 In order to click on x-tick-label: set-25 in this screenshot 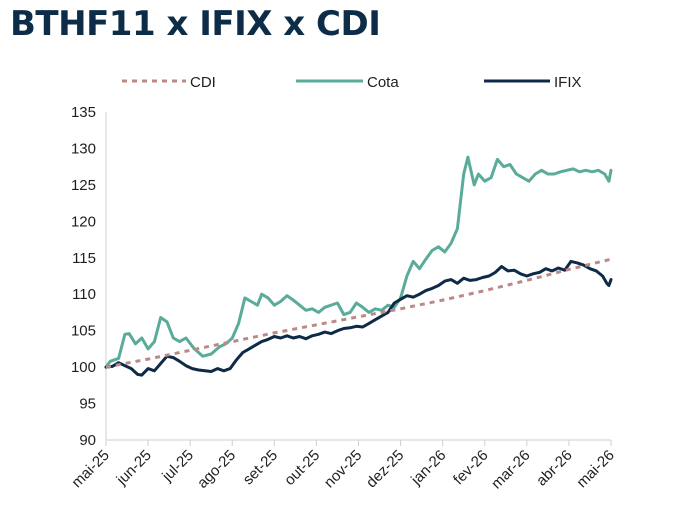, I will do `click(261, 468)`.